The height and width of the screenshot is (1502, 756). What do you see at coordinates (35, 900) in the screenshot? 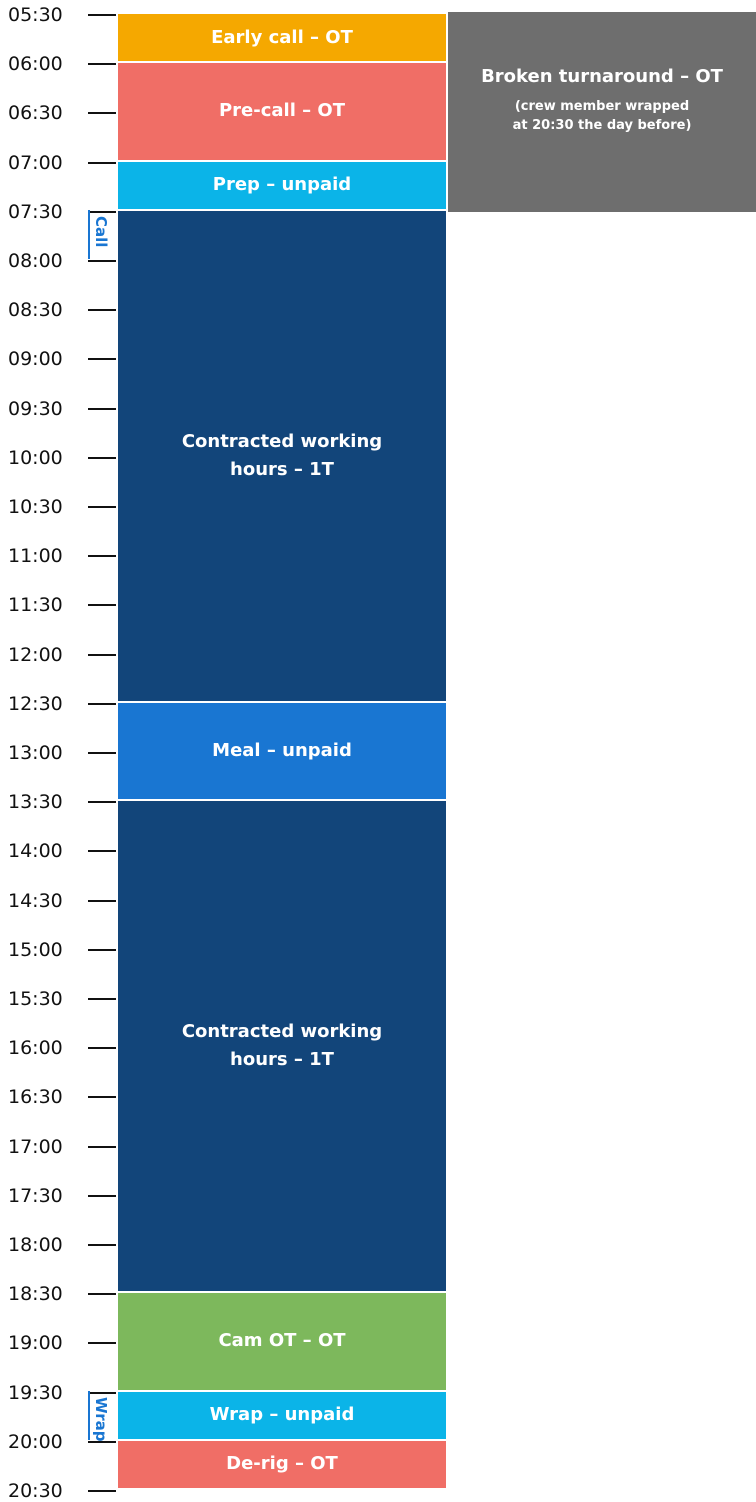
I see `time-label: 14:30` at bounding box center [35, 900].